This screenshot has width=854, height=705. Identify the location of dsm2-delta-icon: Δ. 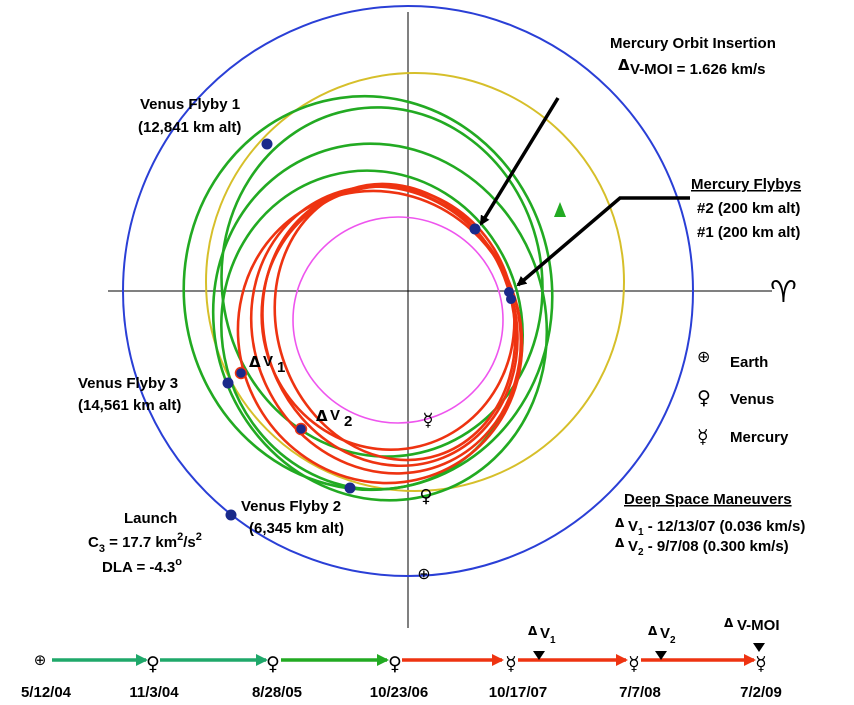
(322, 416).